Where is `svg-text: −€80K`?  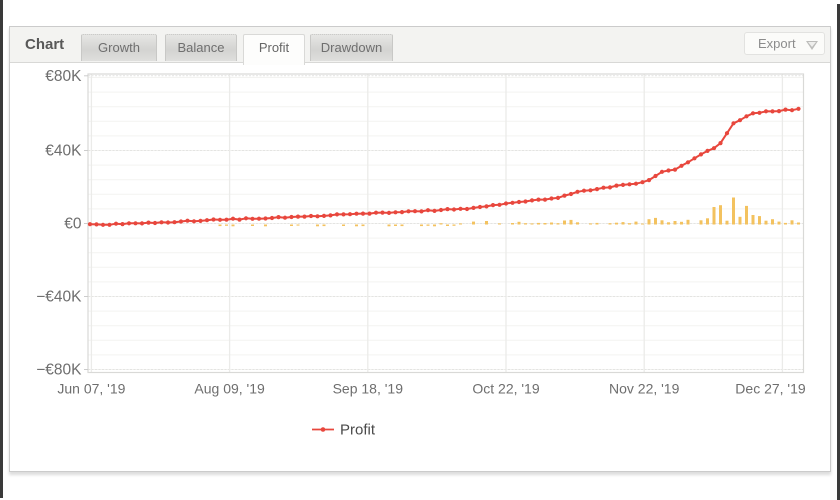
svg-text: −€80K is located at coordinates (59, 370).